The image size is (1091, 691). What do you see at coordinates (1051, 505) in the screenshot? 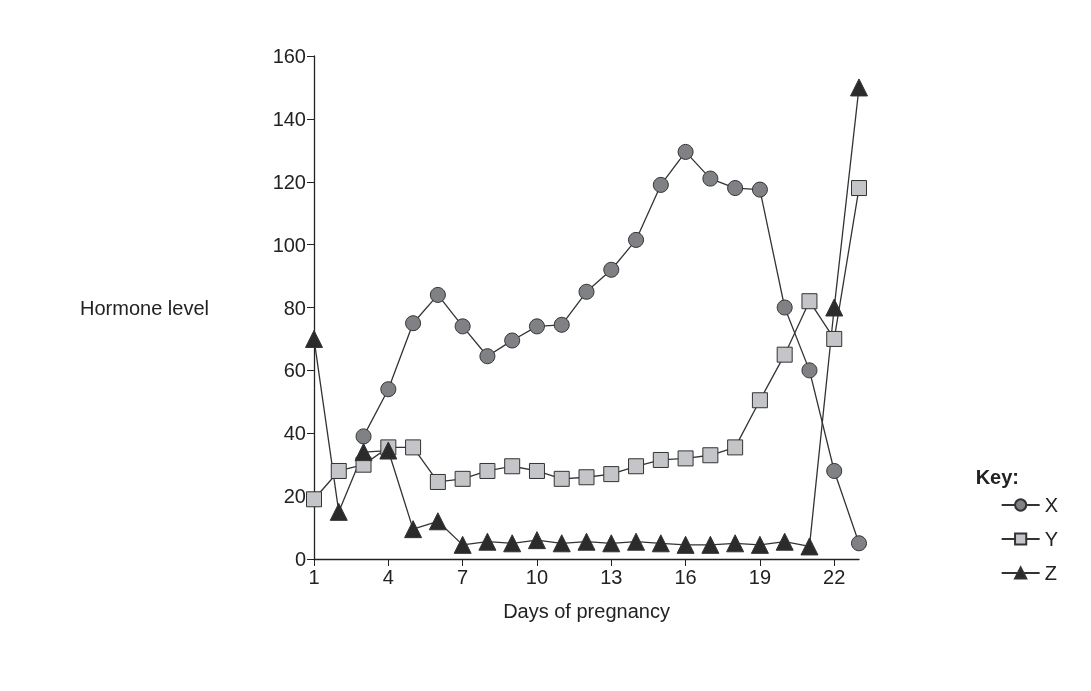
I see `legend-label: X` at bounding box center [1051, 505].